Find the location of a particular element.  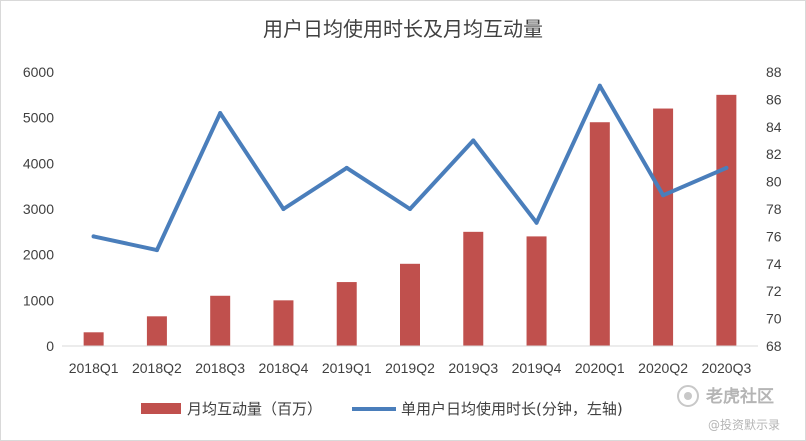

x-tick-label: 2018Q4 is located at coordinates (284, 368).